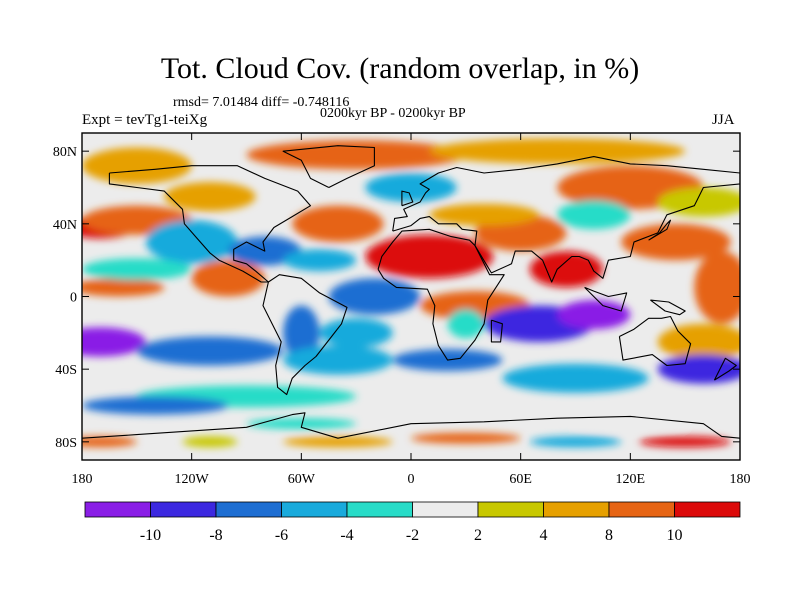  What do you see at coordinates (65, 152) in the screenshot?
I see `lat-tick-label: 80N` at bounding box center [65, 152].